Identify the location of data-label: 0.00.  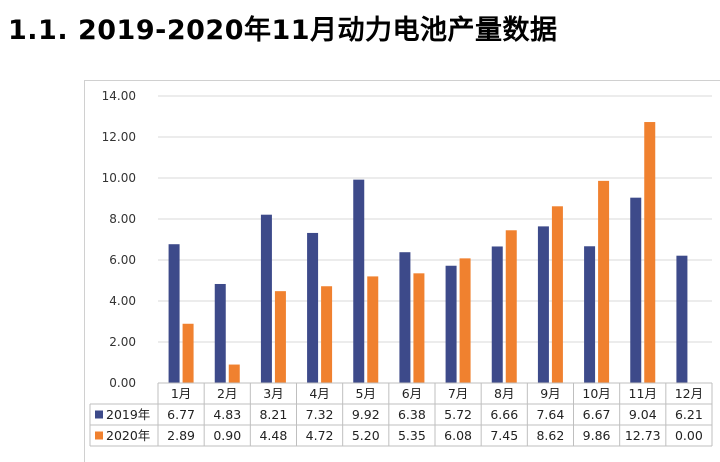
(689, 435).